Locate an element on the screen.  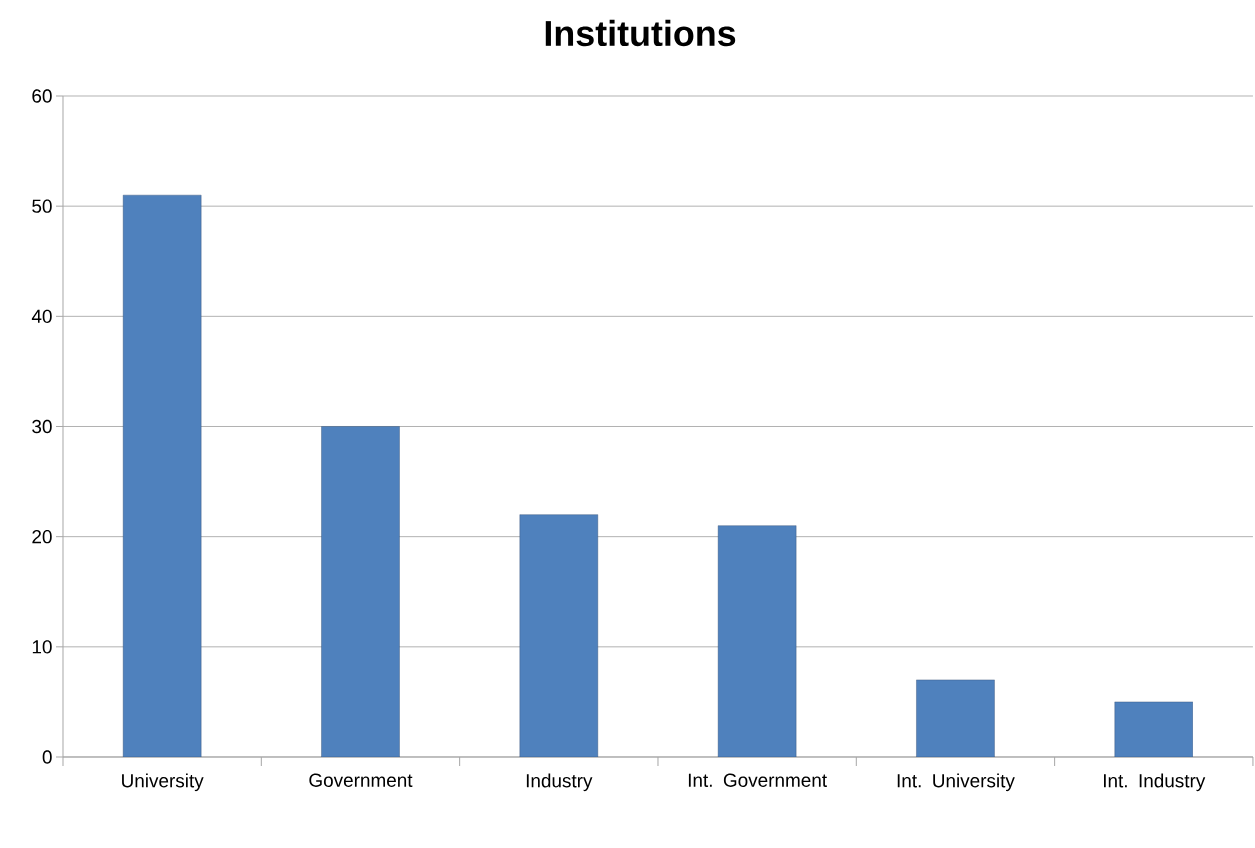
x-tick-label: Int. Industry is located at coordinates (1154, 782).